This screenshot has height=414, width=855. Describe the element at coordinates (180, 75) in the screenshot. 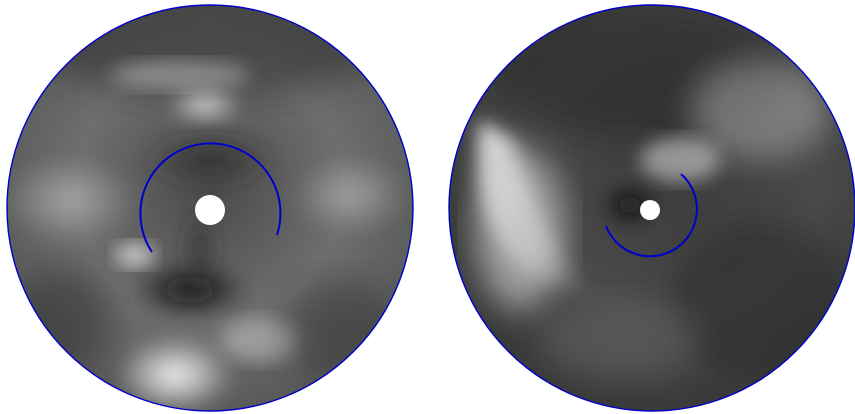

I see `left-bright-arc` at that location.